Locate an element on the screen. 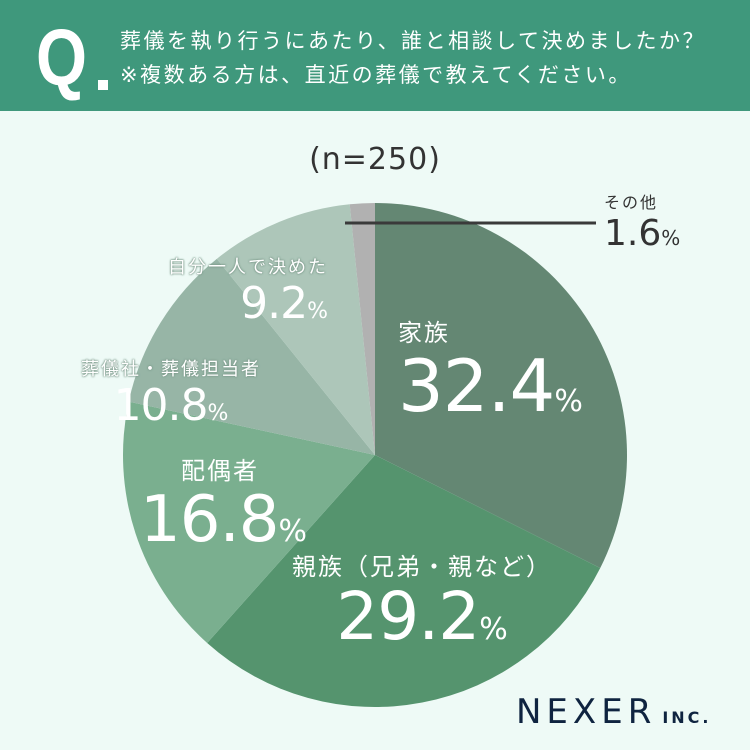  q-mark: Q is located at coordinates (62, 57).